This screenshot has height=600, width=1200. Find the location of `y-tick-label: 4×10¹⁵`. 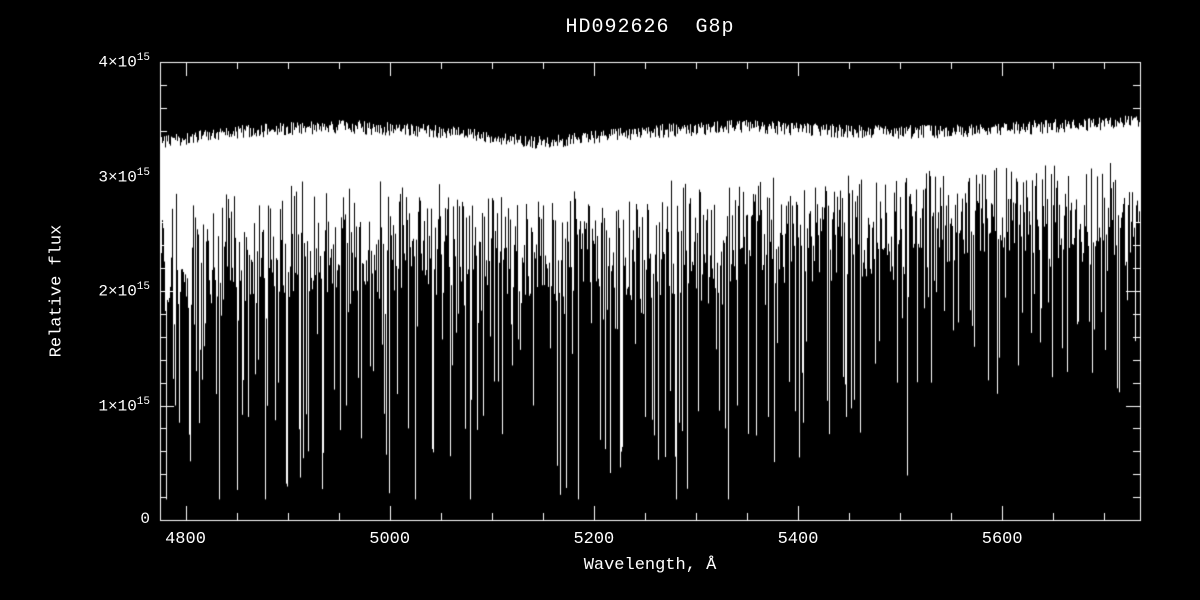

y-tick-label: 4×10¹⁵ is located at coordinates (124, 62).